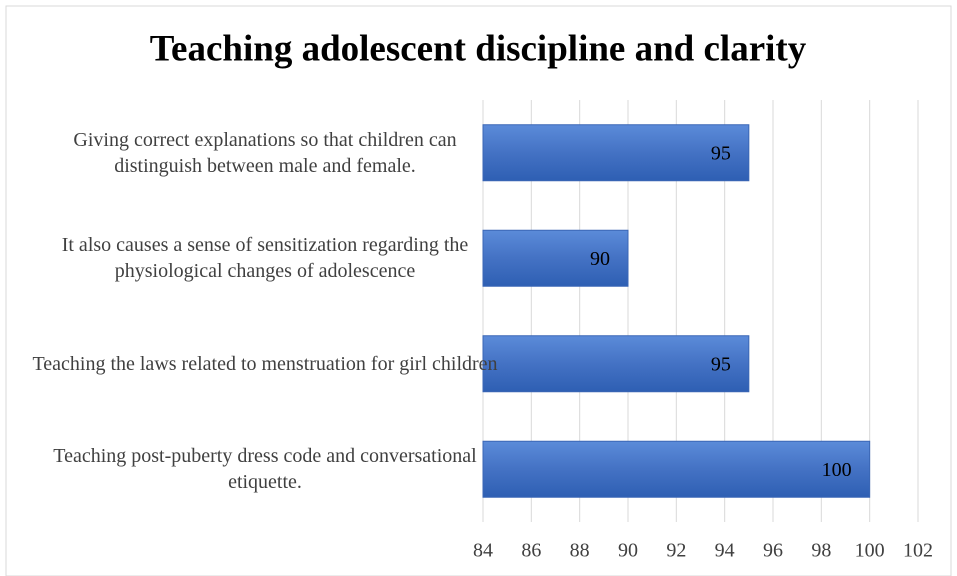 The image size is (957, 576). I want to click on x-tick-label: 94, so click(725, 551).